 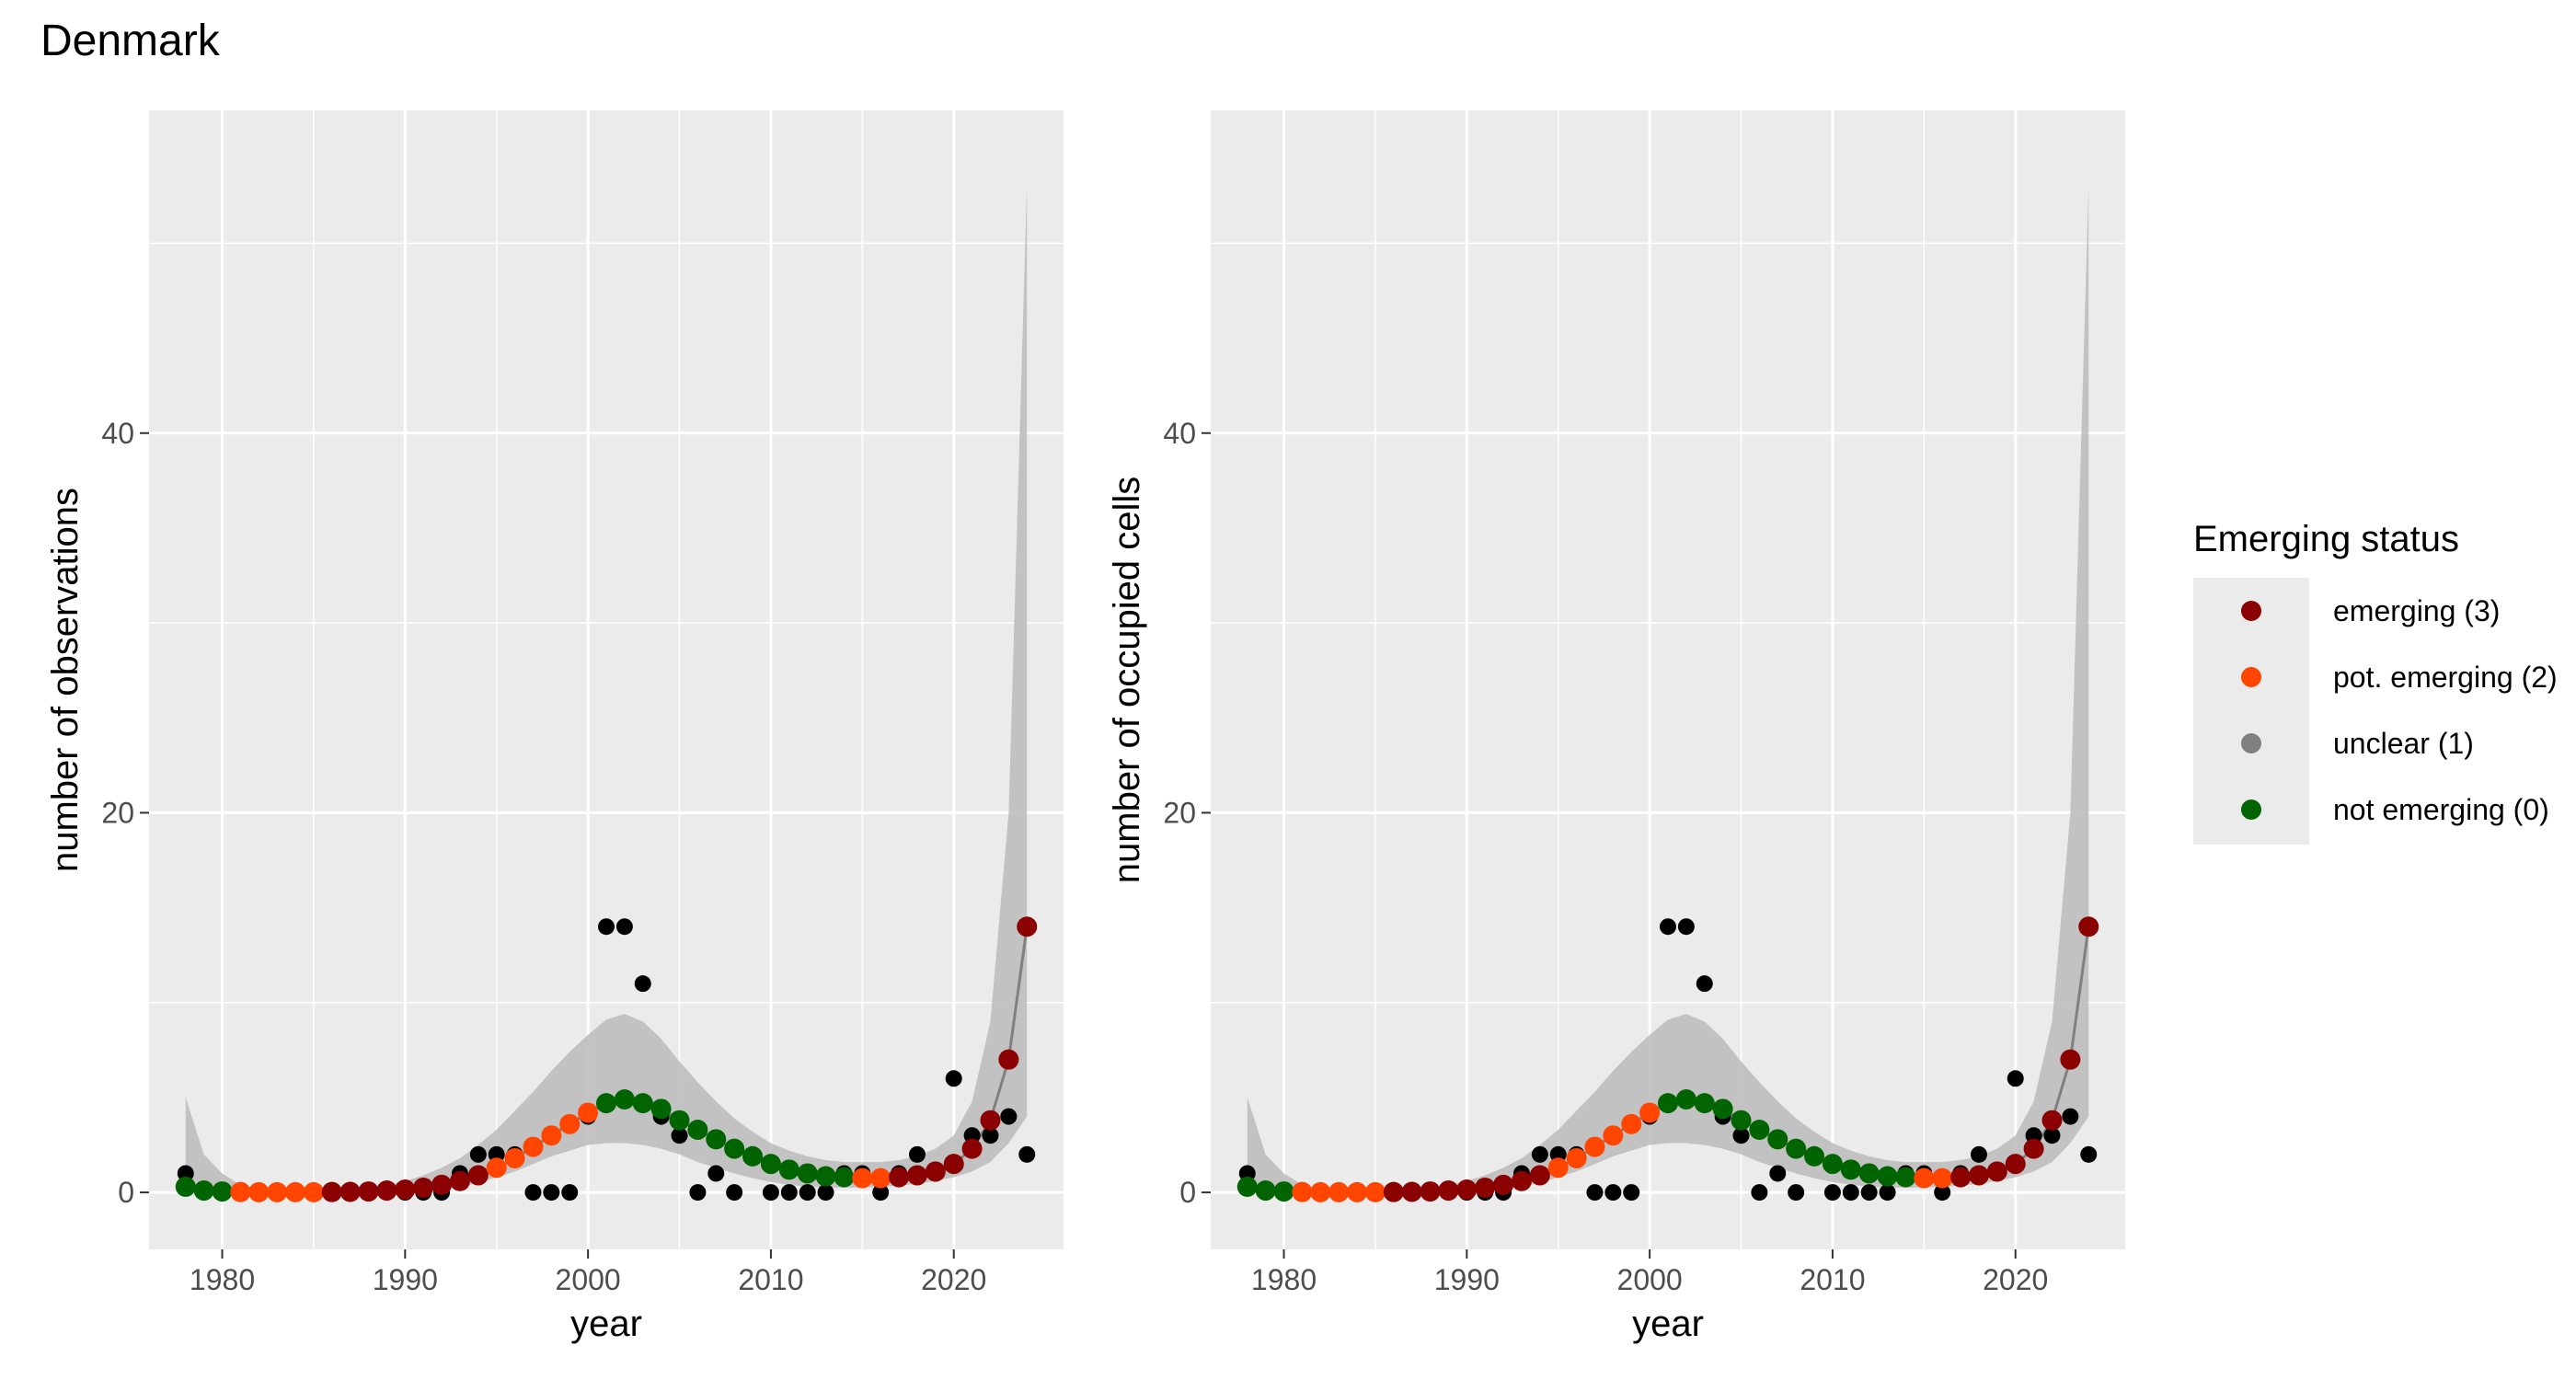 I want to click on x-tick-label: 2000, so click(x=588, y=1279).